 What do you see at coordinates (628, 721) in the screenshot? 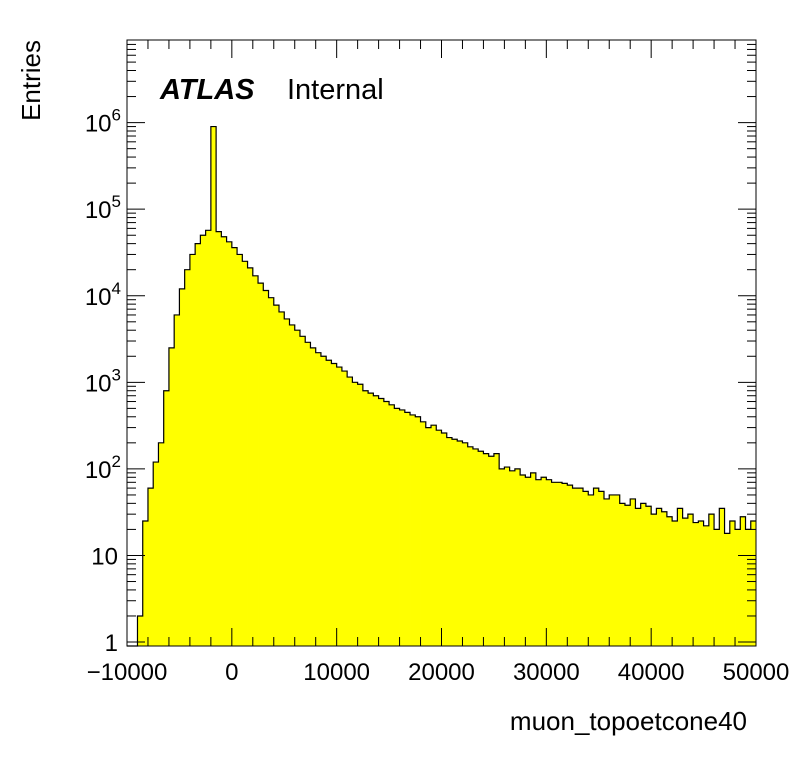
I see `x-axis-title: muon_topoetcone40` at bounding box center [628, 721].